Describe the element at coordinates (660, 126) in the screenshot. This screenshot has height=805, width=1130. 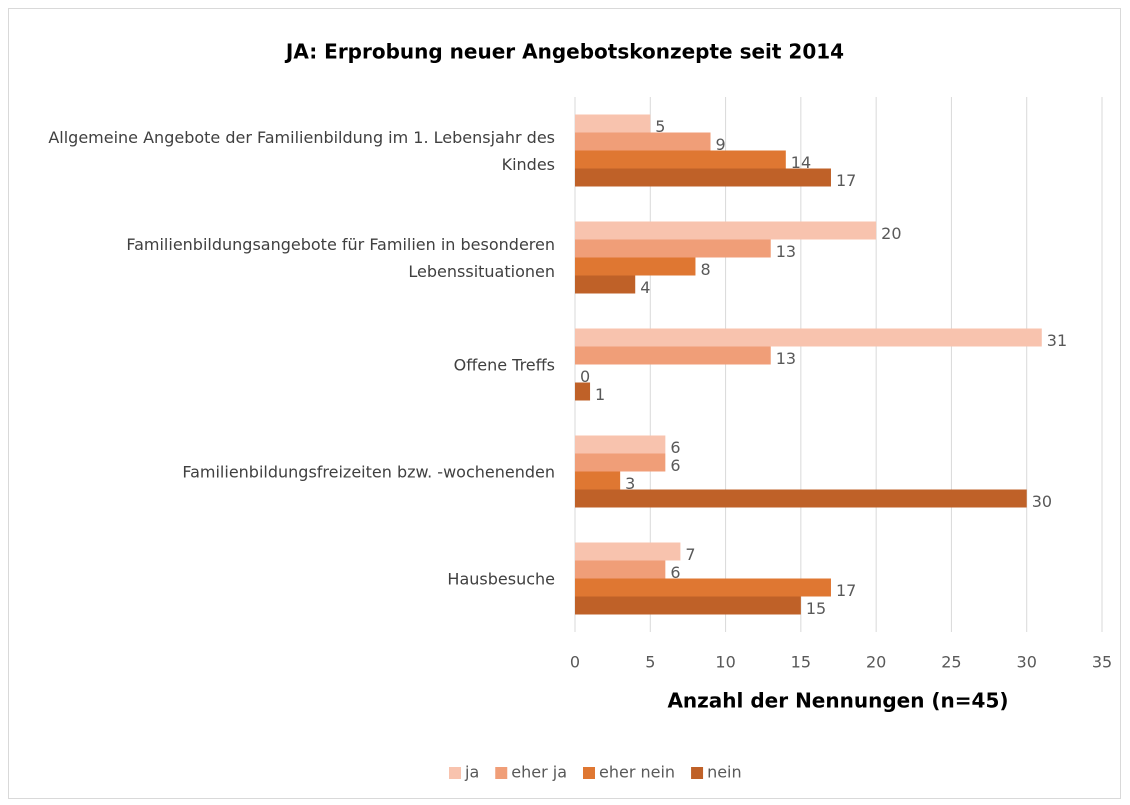
I see `value-label: 5` at that location.